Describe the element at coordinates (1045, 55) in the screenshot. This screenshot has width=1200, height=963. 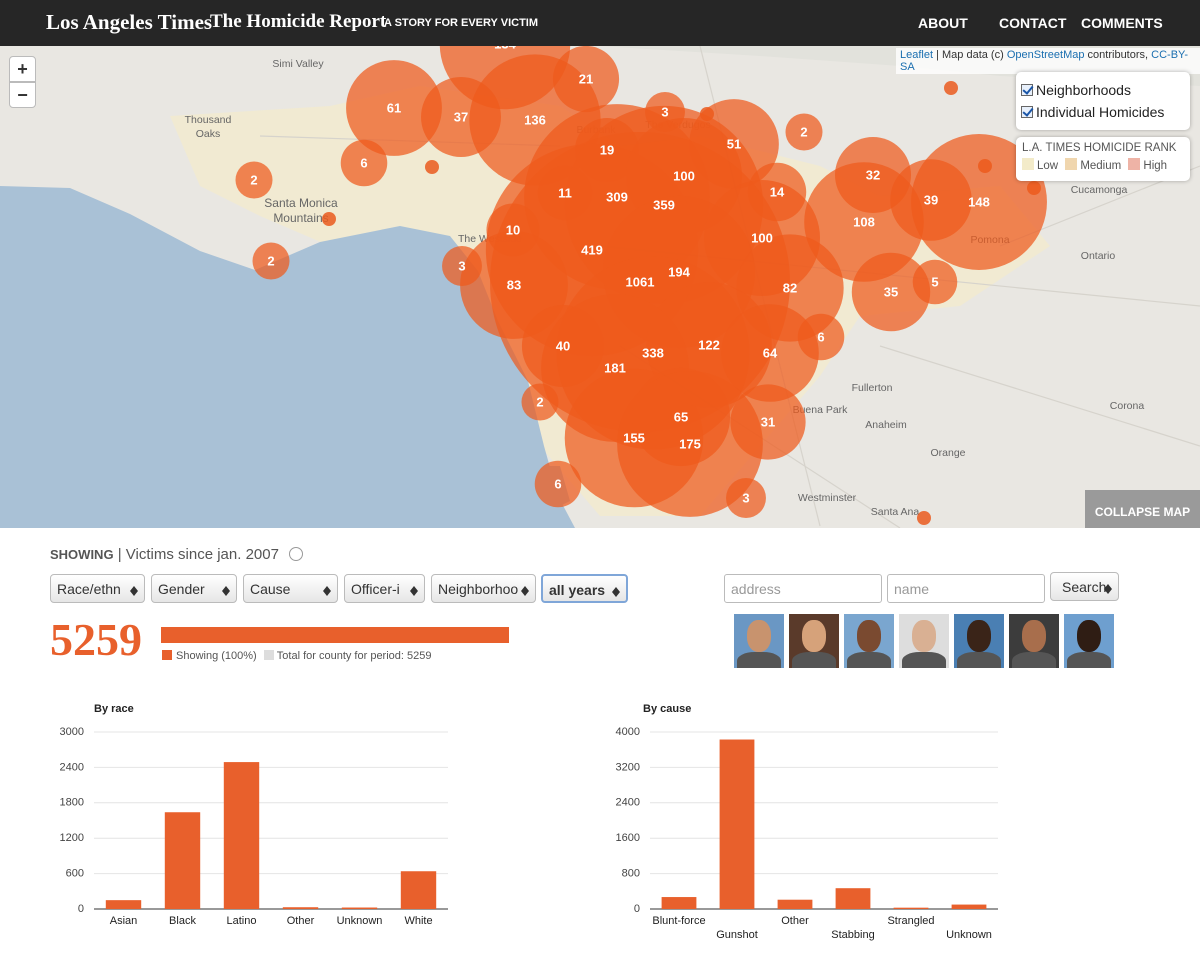
I see `link: OpenStreetMap` at that location.